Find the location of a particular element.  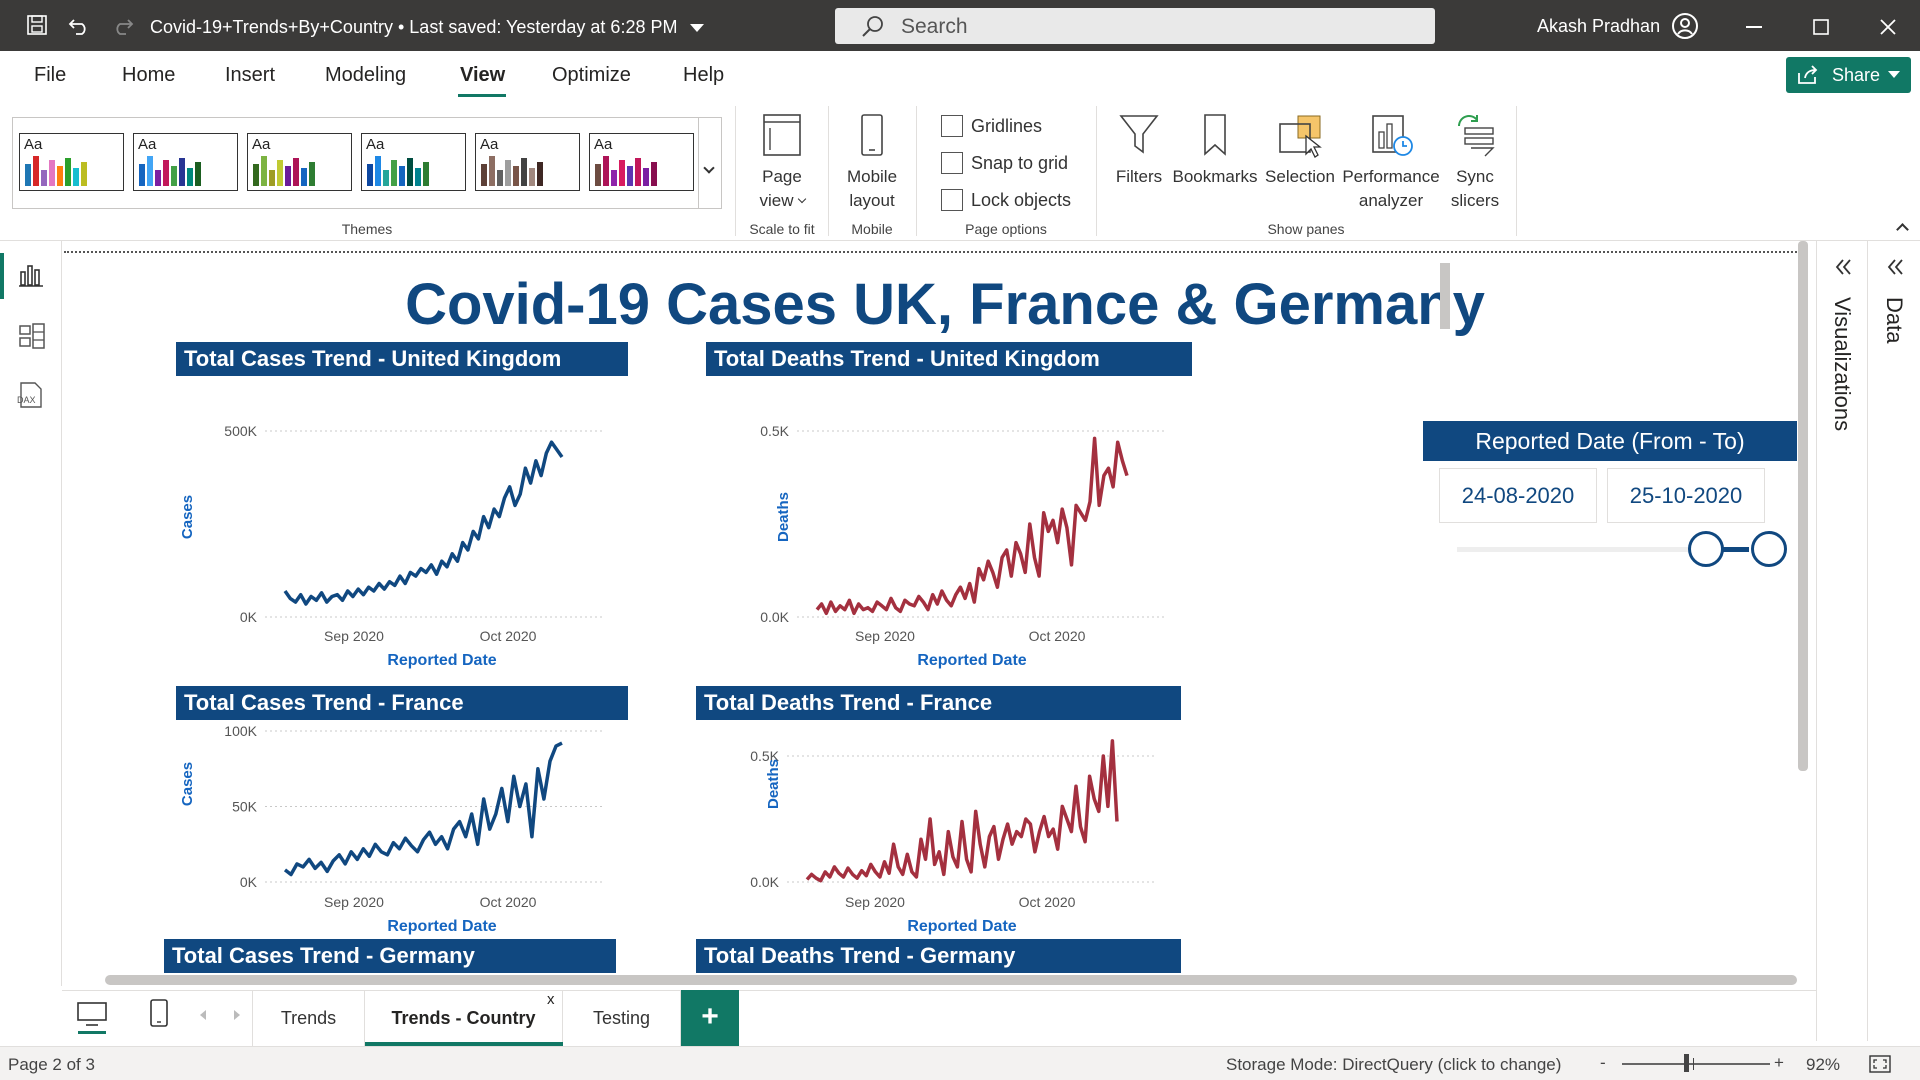

themes-expand-button is located at coordinates (709, 163).